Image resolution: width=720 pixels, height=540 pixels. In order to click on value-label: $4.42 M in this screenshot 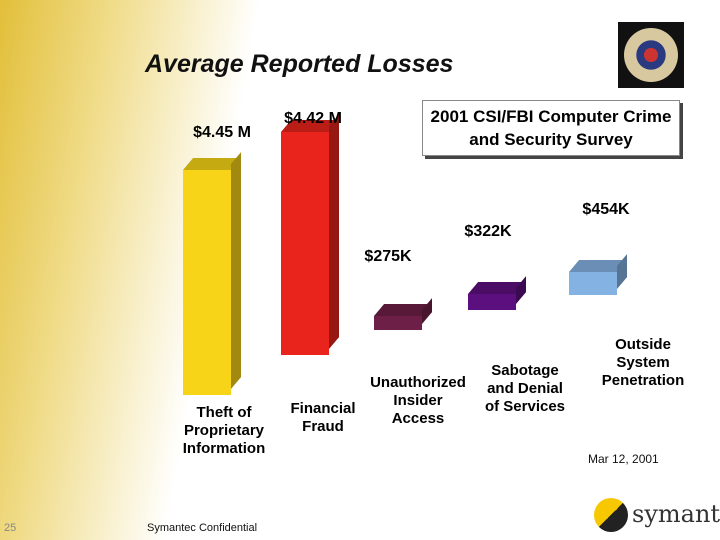, I will do `click(313, 118)`.